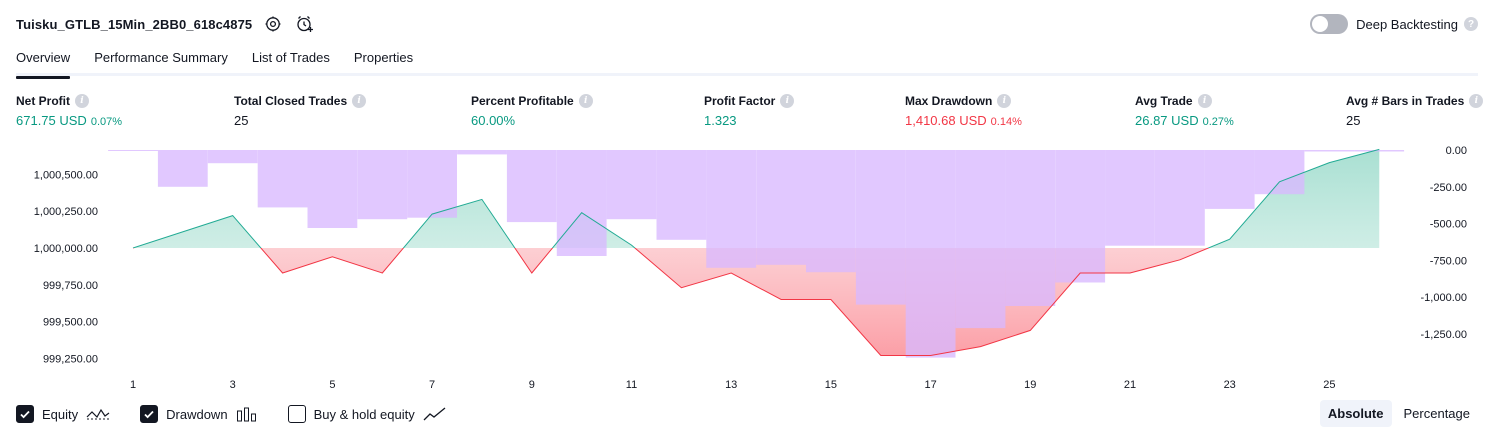  Describe the element at coordinates (98, 414) in the screenshot. I see `equity-line-icon` at that location.